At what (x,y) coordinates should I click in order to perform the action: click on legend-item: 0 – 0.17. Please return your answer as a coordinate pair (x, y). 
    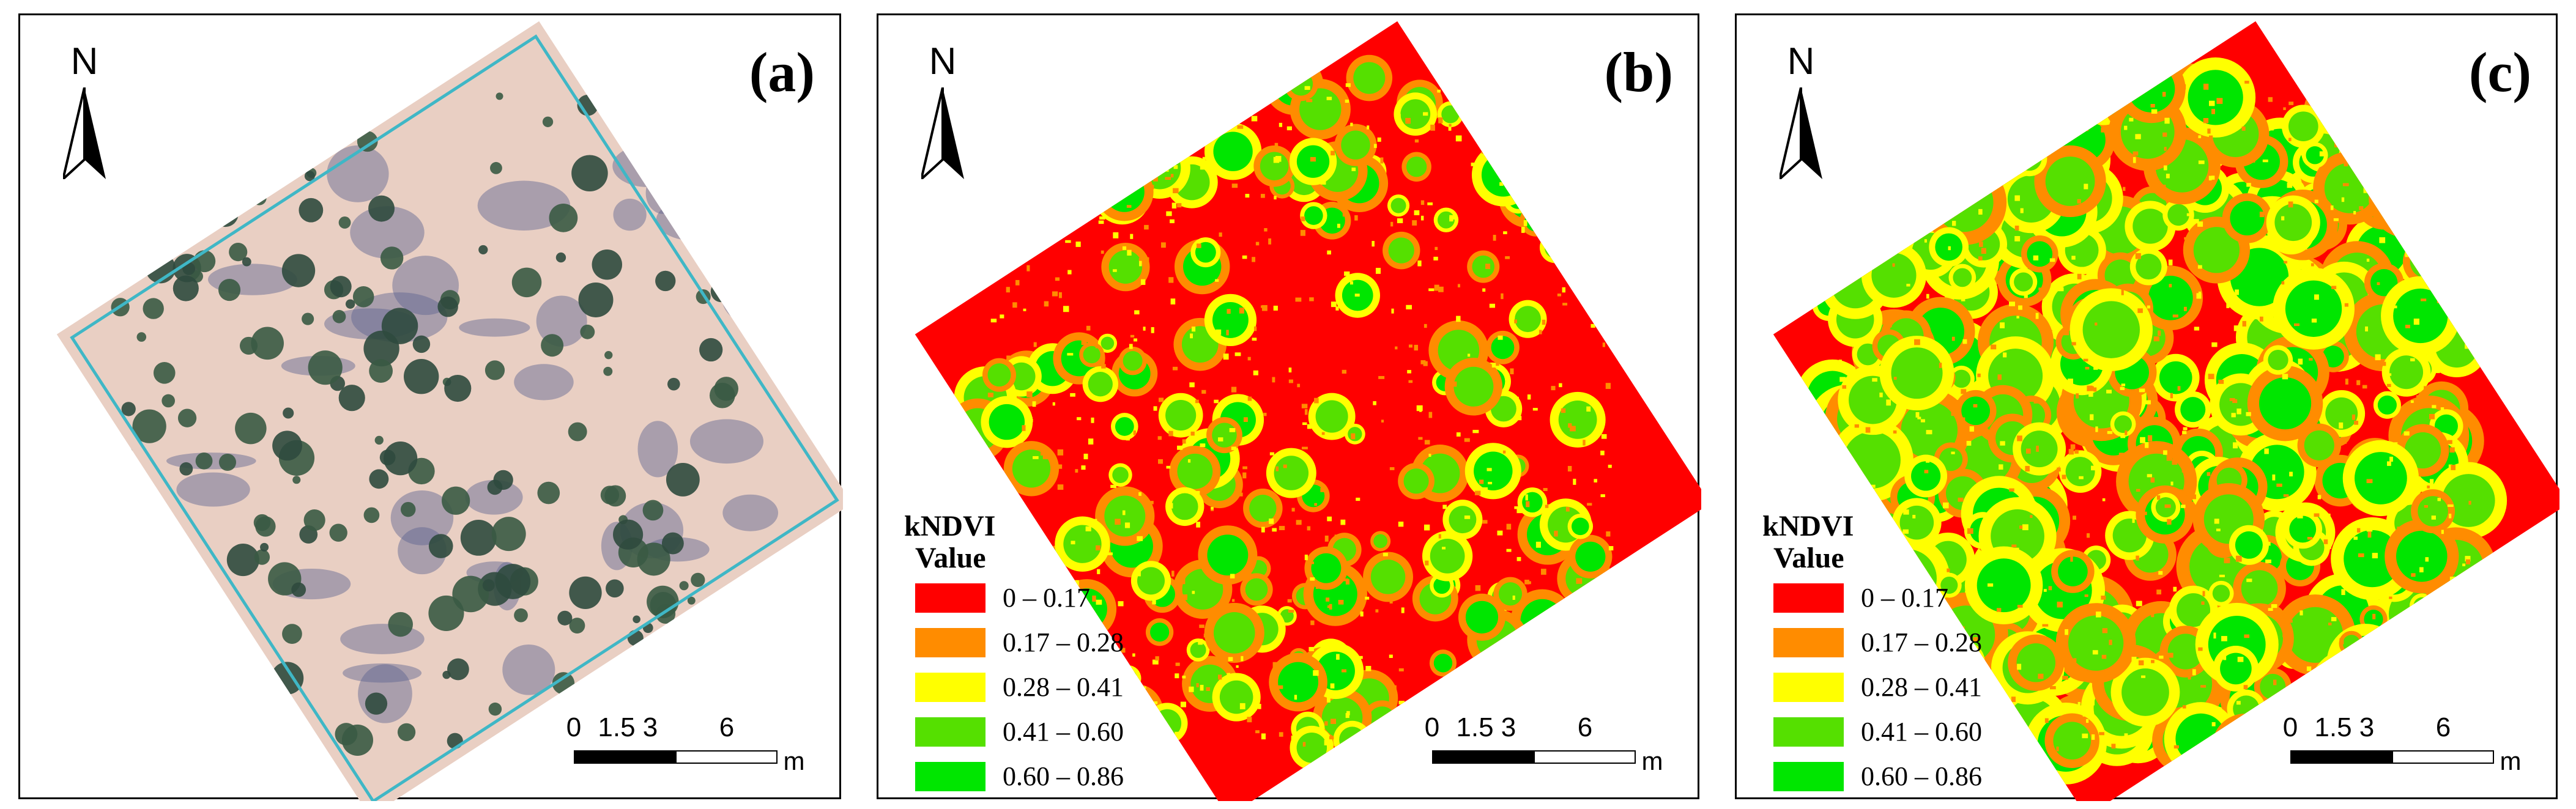
    Looking at the image, I should click on (1014, 598).